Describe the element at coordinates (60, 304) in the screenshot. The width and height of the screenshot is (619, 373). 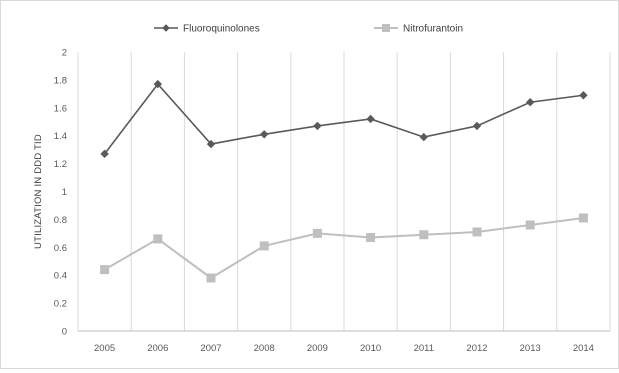
I see `y-tick-label: 0.2` at that location.